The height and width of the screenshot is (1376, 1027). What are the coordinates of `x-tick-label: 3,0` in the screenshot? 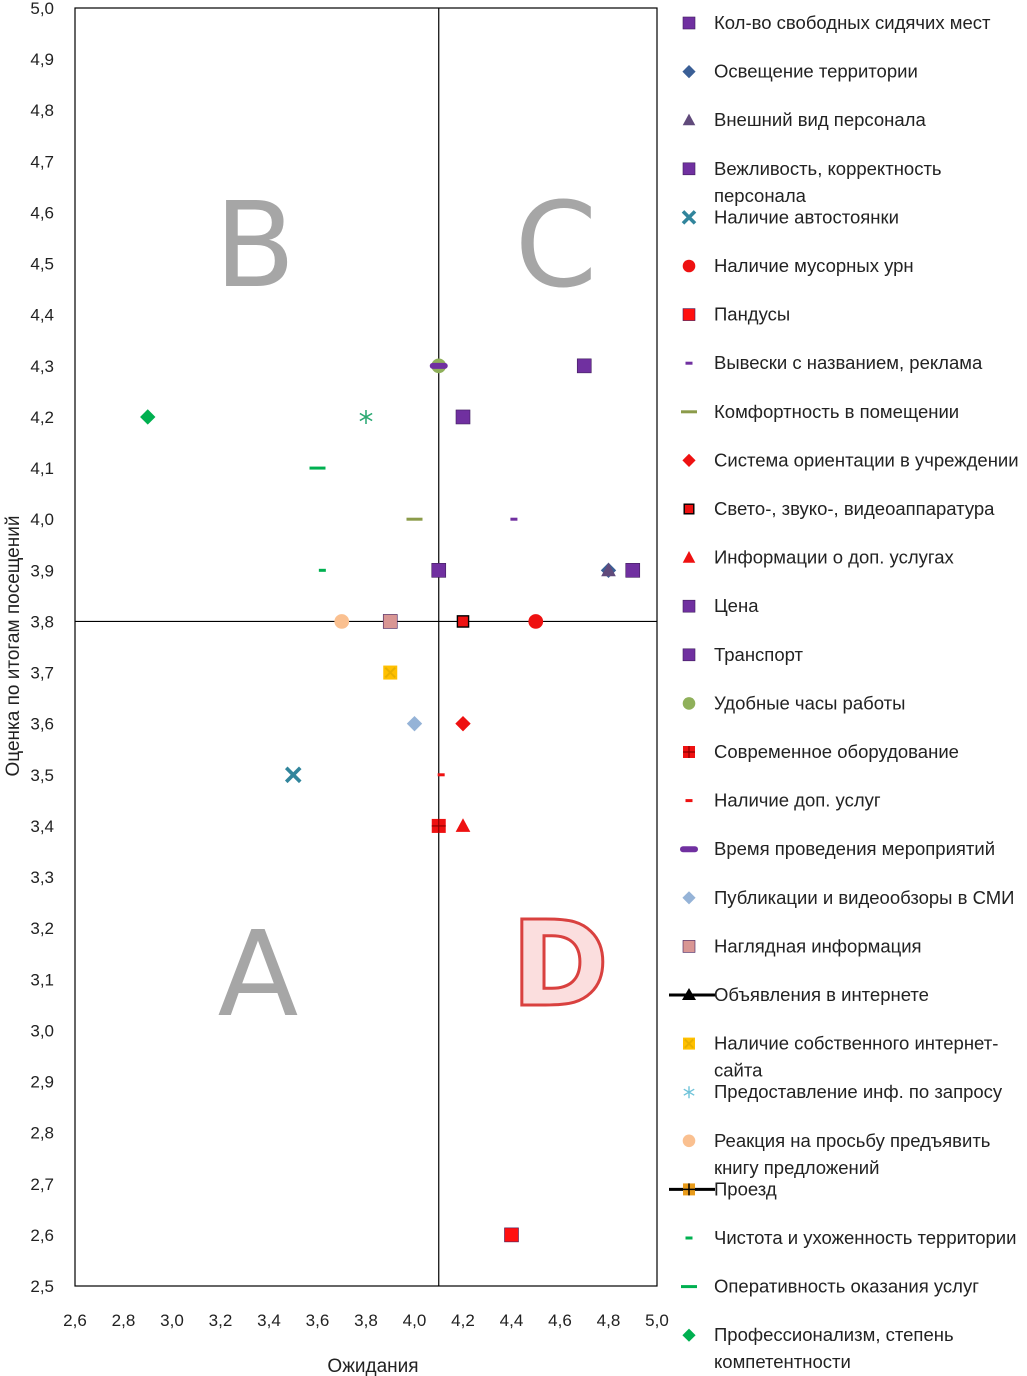 It's located at (172, 1320).